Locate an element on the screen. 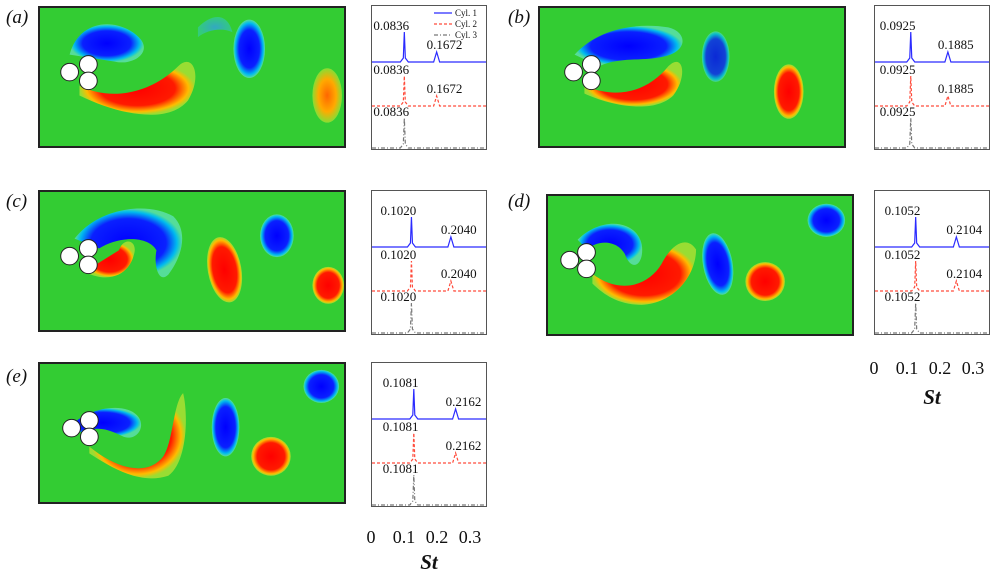 This screenshot has width=996, height=575. spectrum-plot: 0.1052 0.2104 0.1052 0.2104 0.1052 is located at coordinates (932, 268).